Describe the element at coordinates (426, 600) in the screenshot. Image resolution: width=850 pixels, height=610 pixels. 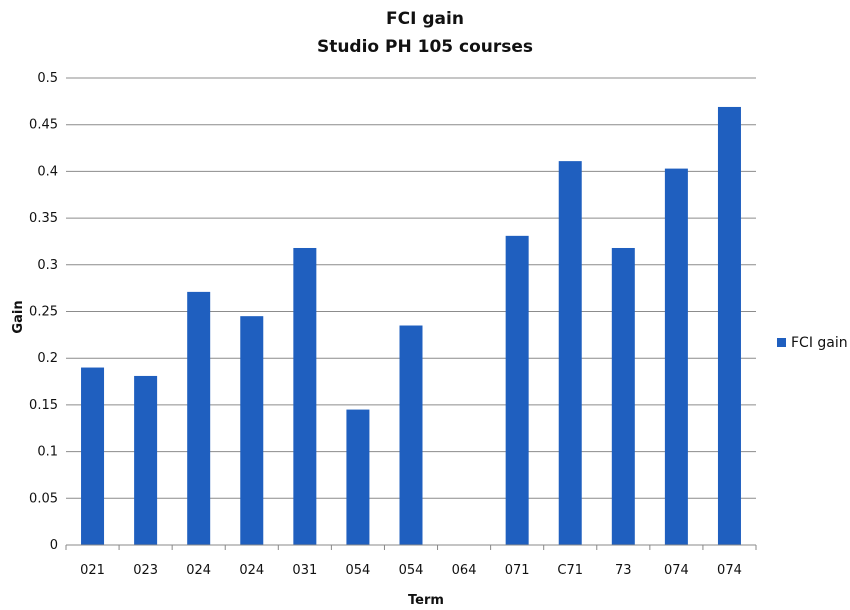
I see `x-axis-title: Term` at that location.